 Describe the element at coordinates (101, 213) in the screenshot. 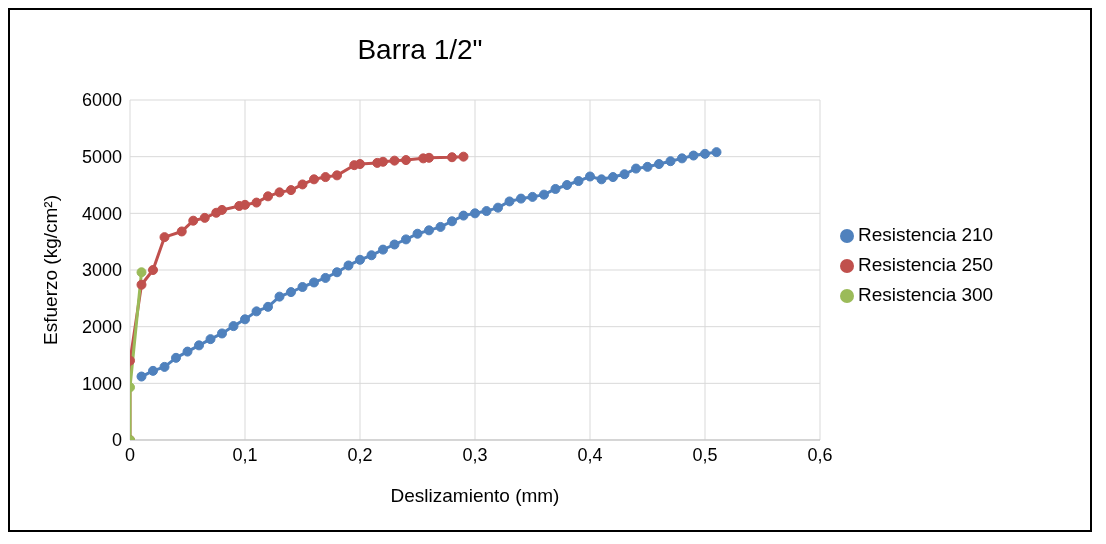

I see `y-tick-label: 4000` at that location.